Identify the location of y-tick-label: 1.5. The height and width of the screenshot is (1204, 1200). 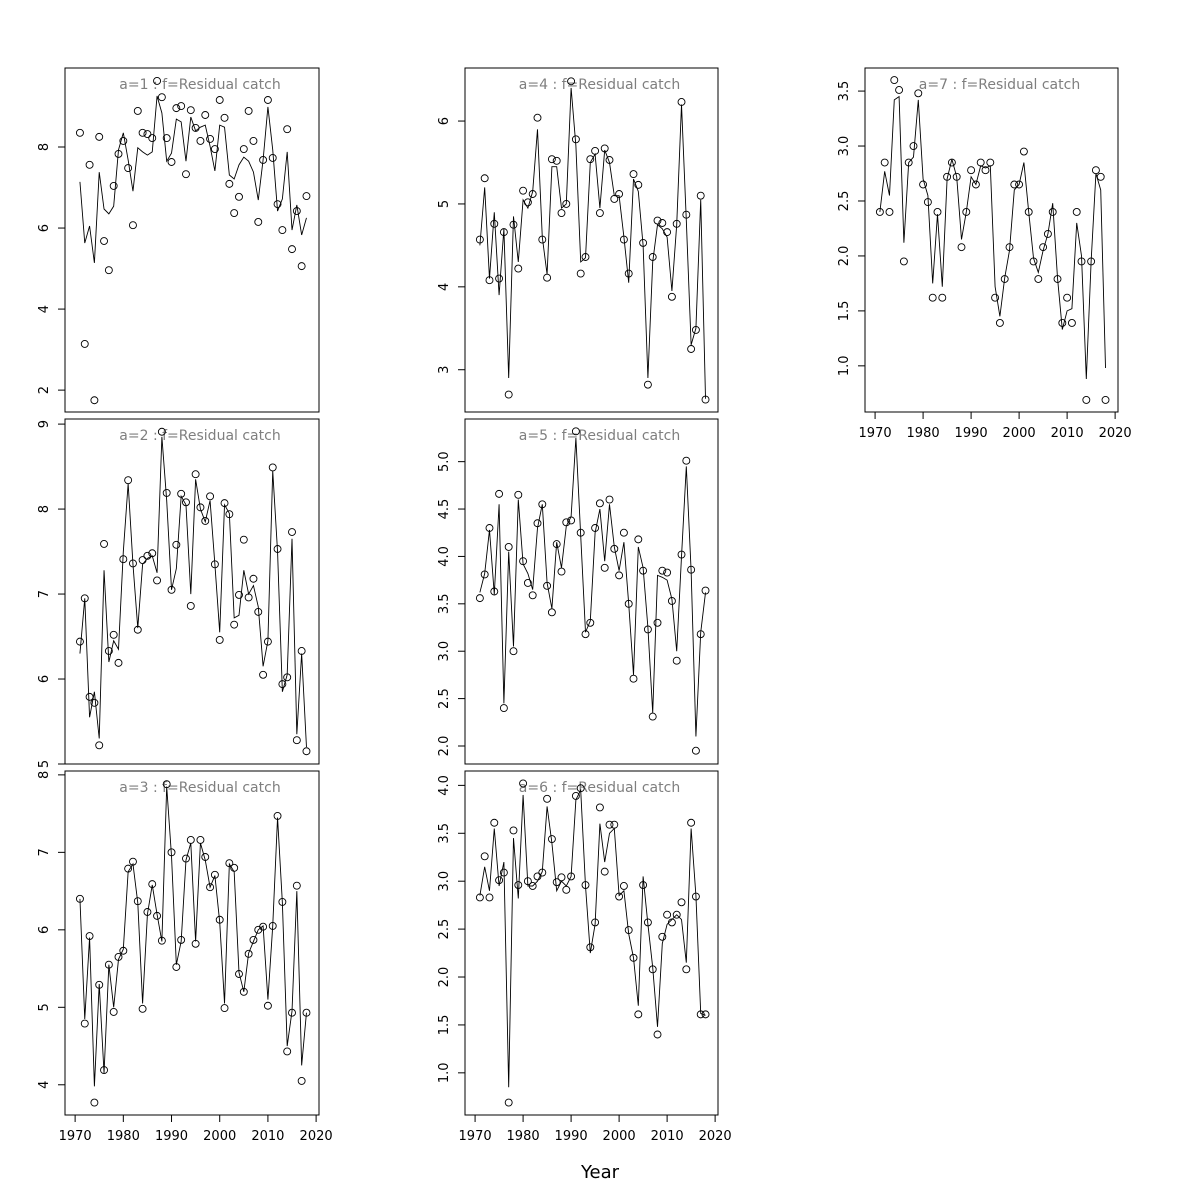
(444, 1025).